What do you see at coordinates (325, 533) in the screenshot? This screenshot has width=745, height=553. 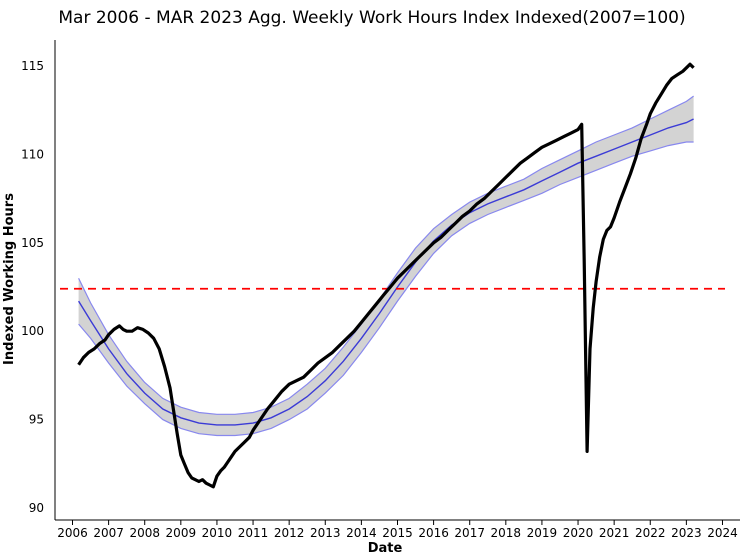 I see `x-tick-label: 2013` at bounding box center [325, 533].